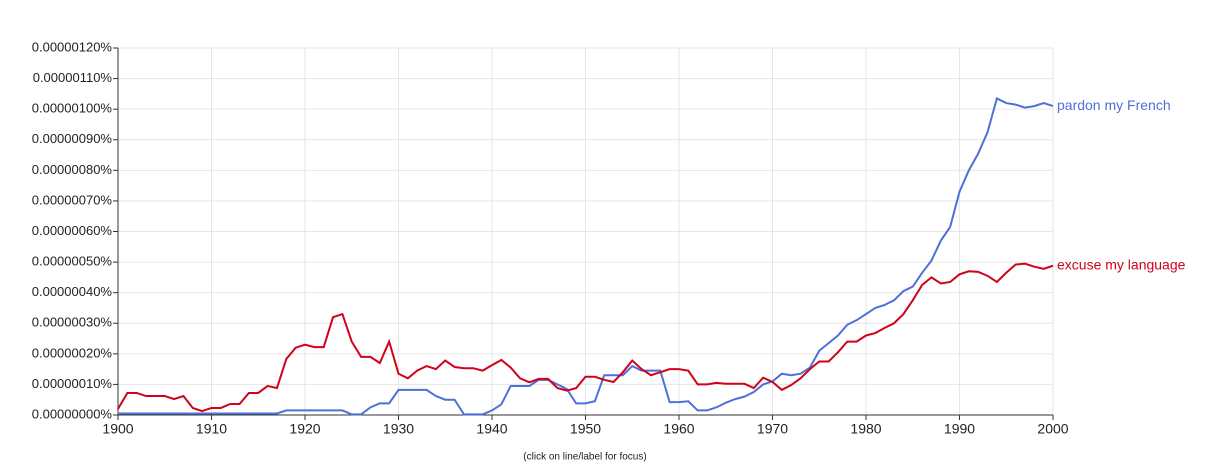 The width and height of the screenshot is (1211, 469). I want to click on x-tick-label: 1910, so click(211, 429).